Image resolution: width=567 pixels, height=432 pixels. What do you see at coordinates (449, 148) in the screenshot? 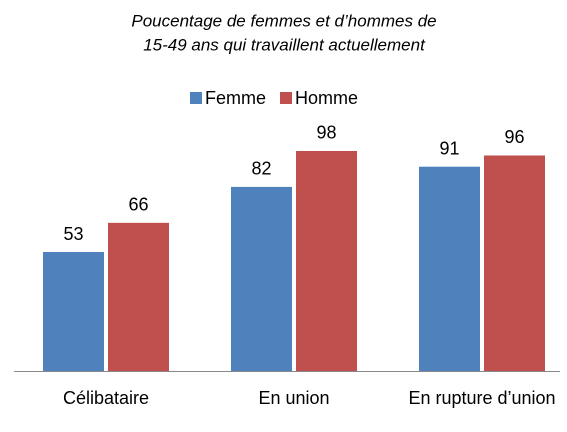
I see `data-label: 91` at bounding box center [449, 148].